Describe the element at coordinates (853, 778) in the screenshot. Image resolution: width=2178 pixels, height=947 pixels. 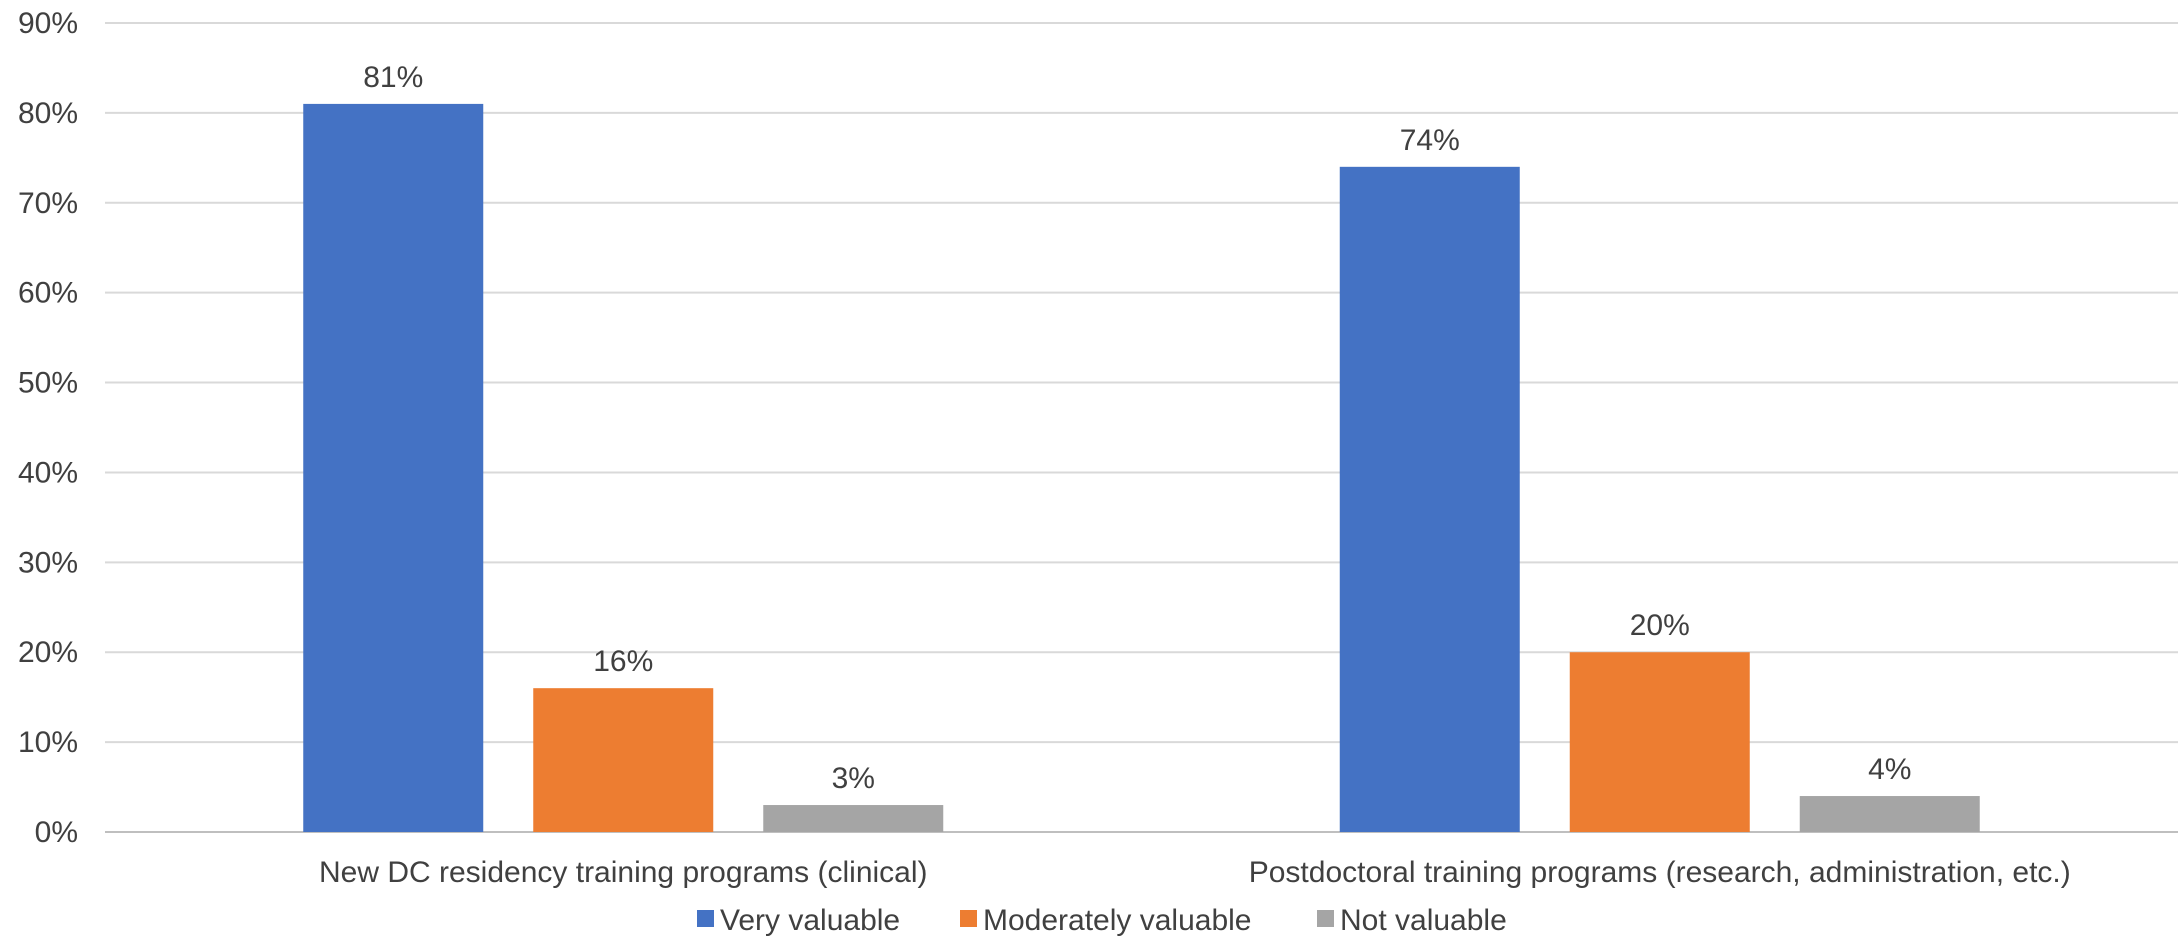
I see `data-label: 3%` at that location.